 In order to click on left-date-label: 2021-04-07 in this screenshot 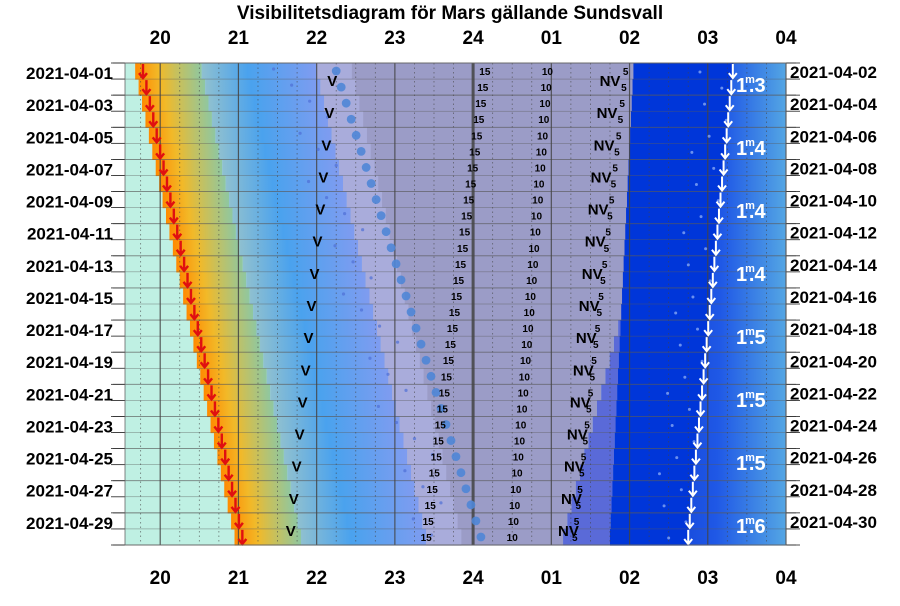, I will do `click(69, 169)`.